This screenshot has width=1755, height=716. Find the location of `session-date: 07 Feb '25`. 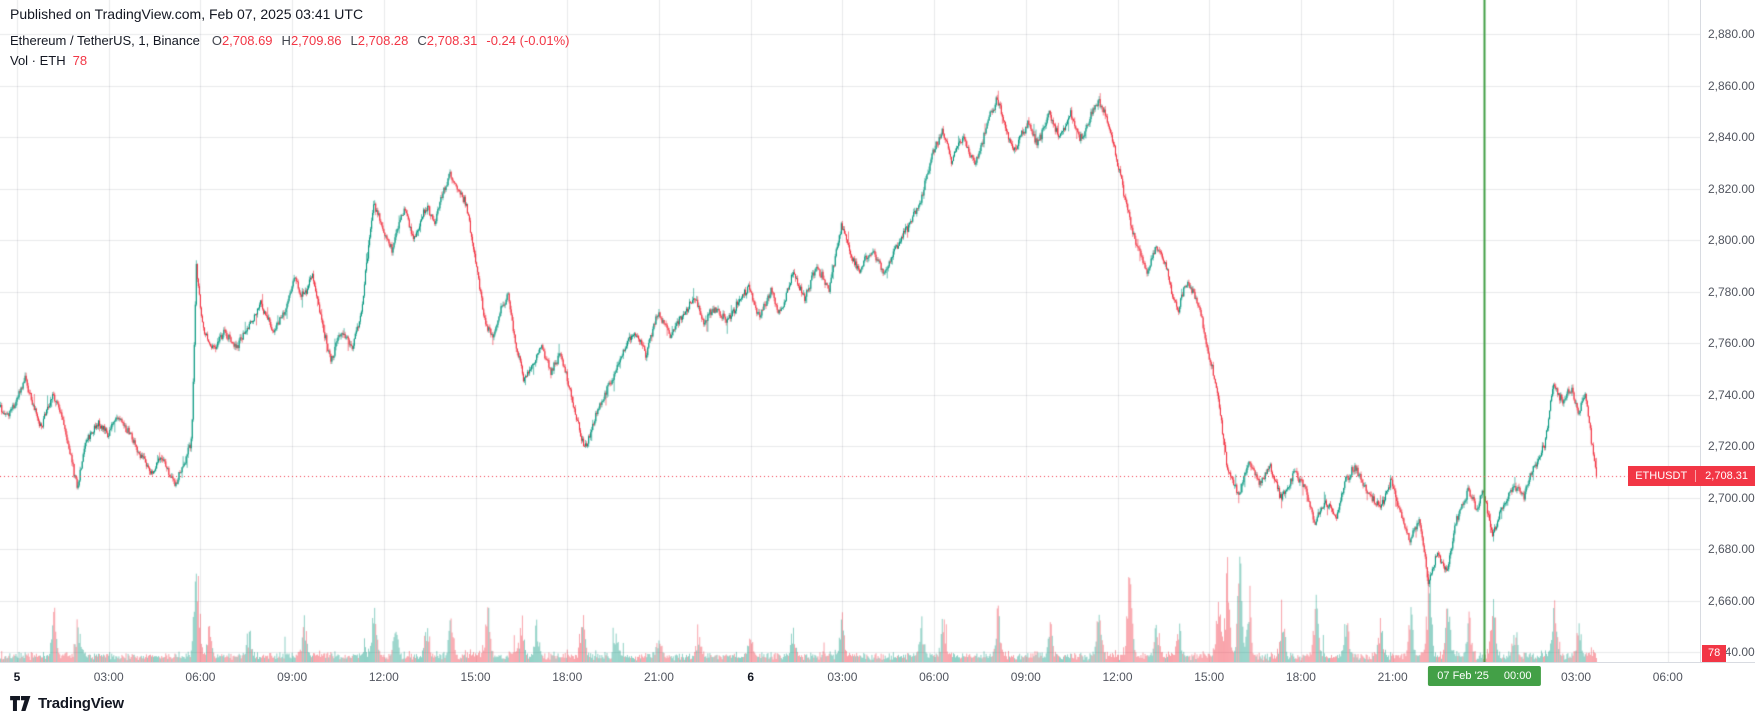

session-date: 07 Feb '25 is located at coordinates (1463, 676).